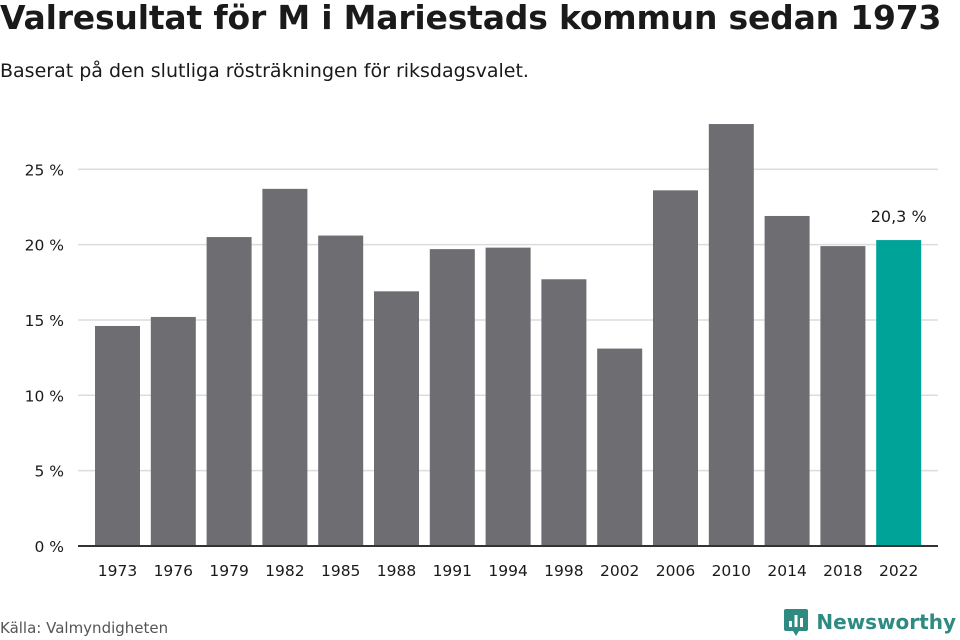  I want to click on y-tick-label: 15 %, so click(44, 321).